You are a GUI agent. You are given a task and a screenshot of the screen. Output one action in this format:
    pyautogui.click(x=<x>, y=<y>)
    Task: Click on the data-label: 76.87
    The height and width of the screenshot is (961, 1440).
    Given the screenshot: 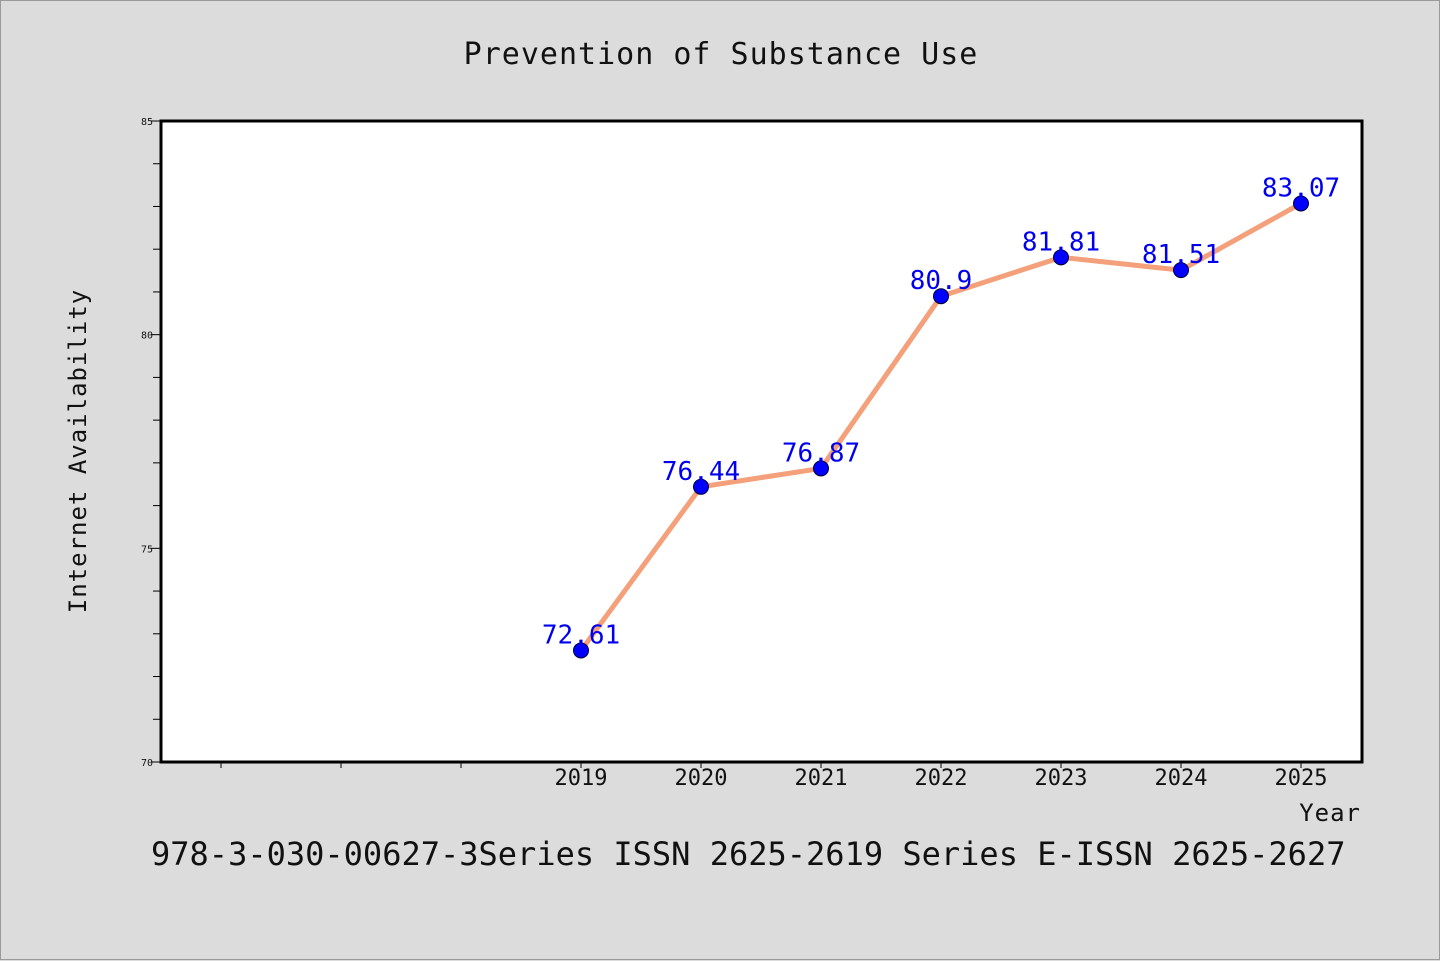 What is the action you would take?
    pyautogui.click(x=821, y=453)
    